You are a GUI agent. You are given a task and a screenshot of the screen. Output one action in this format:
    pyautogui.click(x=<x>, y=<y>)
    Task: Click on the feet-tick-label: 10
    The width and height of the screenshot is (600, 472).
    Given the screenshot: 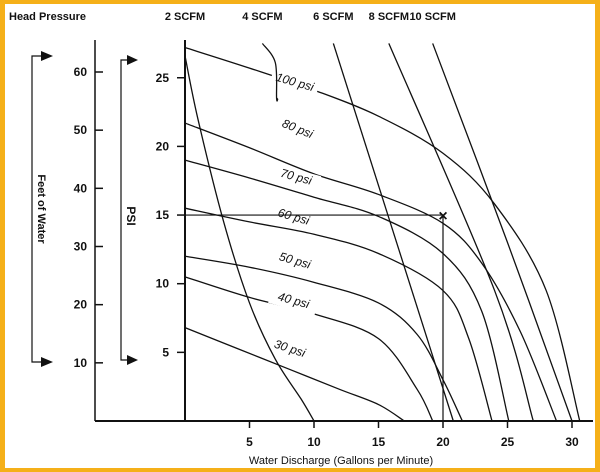 What is the action you would take?
    pyautogui.click(x=81, y=363)
    